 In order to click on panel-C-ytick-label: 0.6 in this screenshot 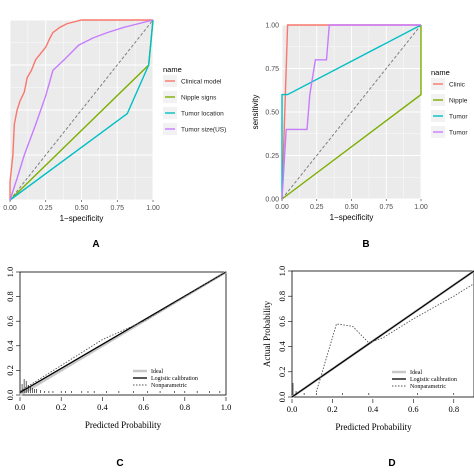, I will do `click(10, 321)`.